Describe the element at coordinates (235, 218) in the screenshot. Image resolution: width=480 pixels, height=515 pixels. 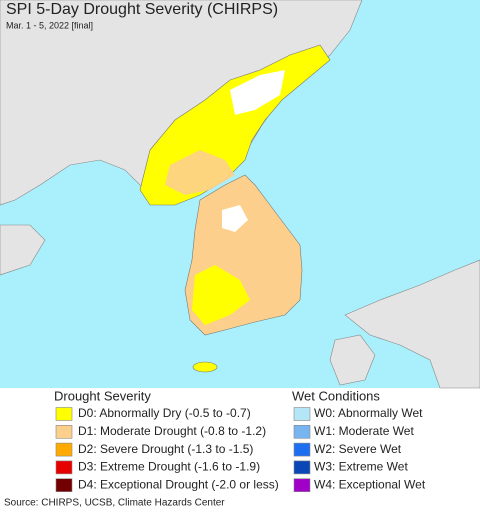
I see `south-korea-normal` at that location.